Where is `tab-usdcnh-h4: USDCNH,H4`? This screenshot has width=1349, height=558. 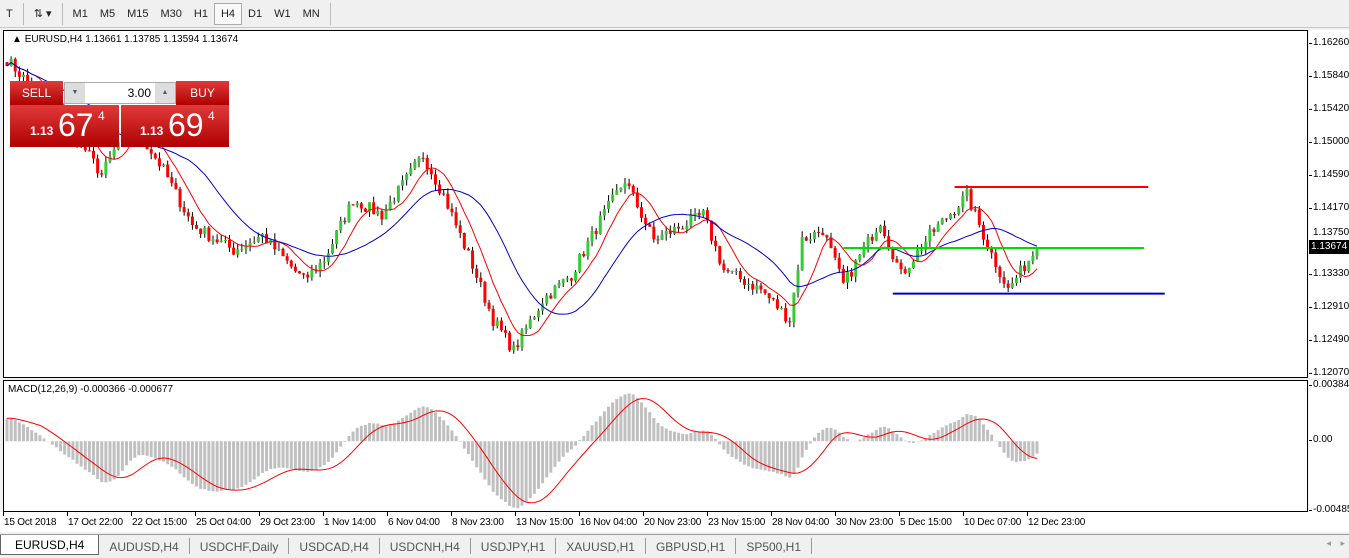 tab-usdcnh-h4: USDCNH,H4 is located at coordinates (425, 546).